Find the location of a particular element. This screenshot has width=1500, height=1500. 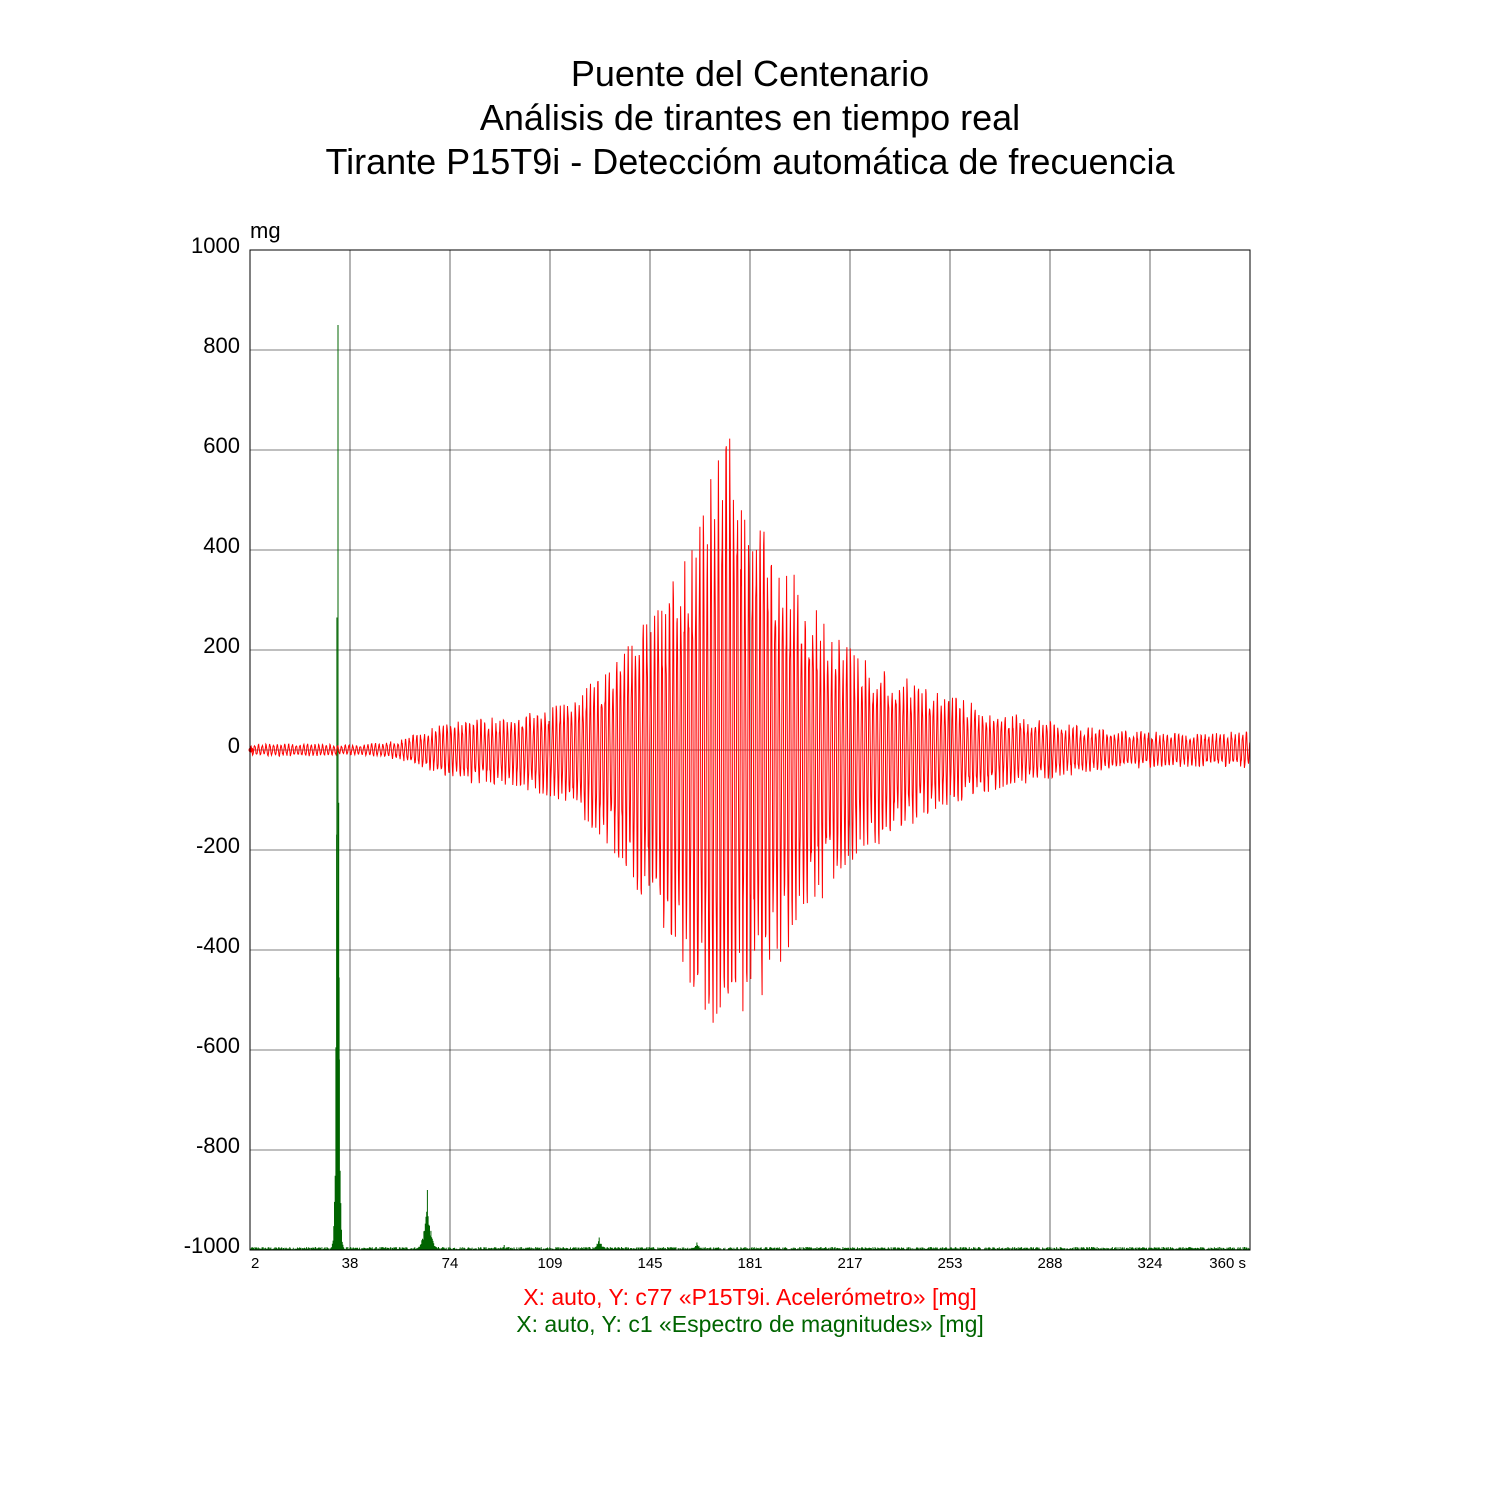

x-axis-ticks: 2 38 74 109 145 181 217 253 288 324 360 s is located at coordinates (748, 1263).